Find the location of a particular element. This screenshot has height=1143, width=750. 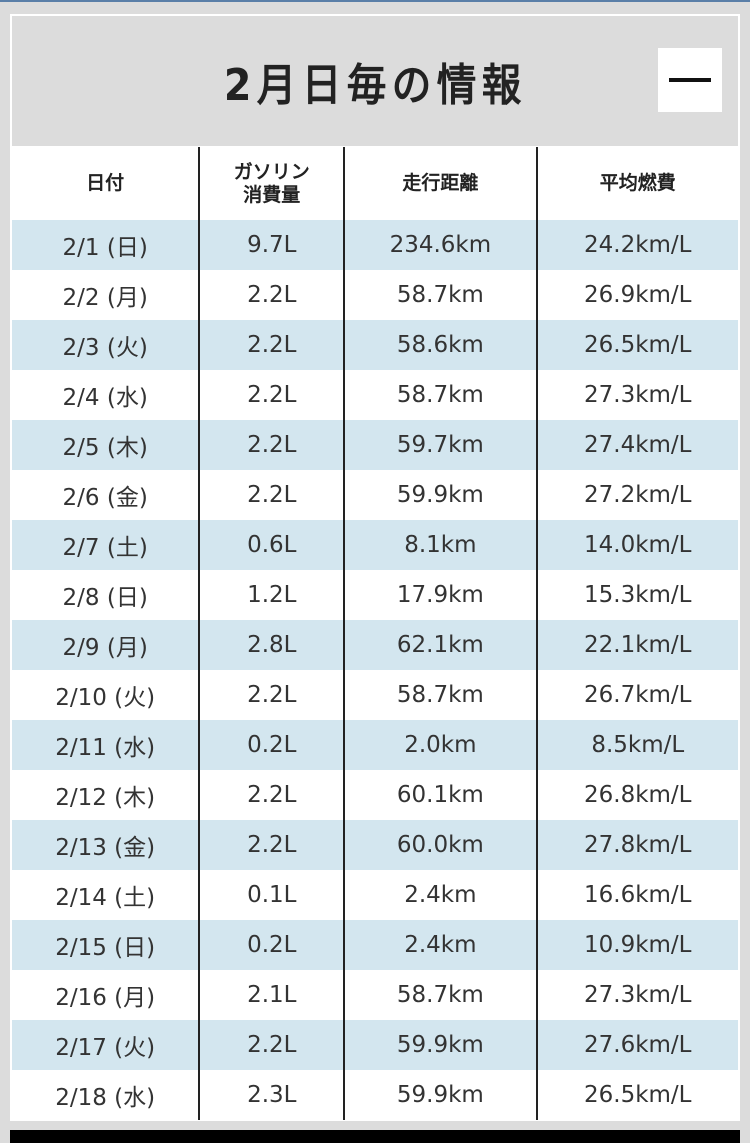

cell-fuel-used: 2.1L is located at coordinates (271, 995).